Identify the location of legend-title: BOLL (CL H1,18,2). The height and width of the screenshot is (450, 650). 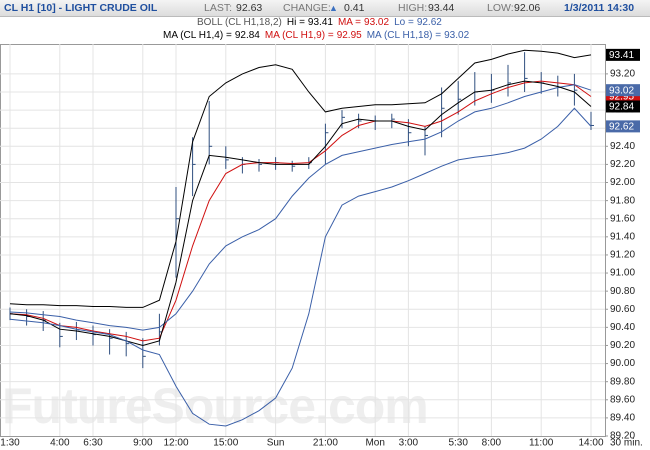
(239, 22).